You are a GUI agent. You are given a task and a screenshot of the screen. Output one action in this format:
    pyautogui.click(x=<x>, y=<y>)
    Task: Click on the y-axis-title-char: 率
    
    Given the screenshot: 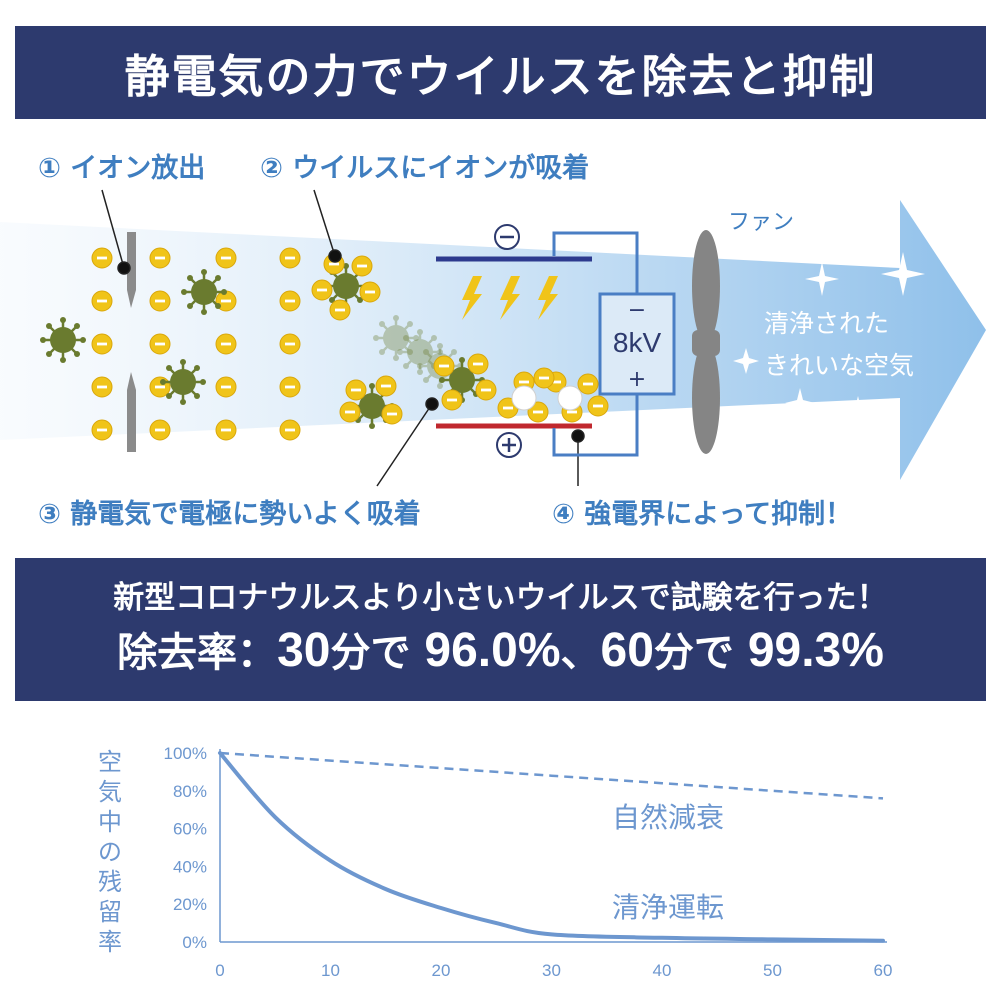 What is the action you would take?
    pyautogui.click(x=110, y=942)
    